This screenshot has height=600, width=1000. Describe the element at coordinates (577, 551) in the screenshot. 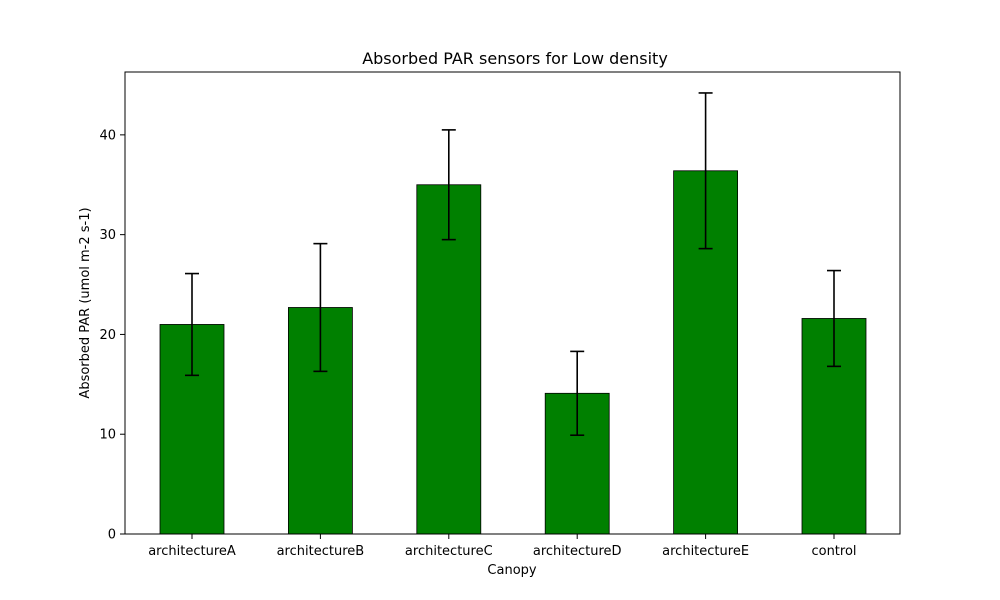

I see `x-tick-label-architectureD: architectureD` at that location.